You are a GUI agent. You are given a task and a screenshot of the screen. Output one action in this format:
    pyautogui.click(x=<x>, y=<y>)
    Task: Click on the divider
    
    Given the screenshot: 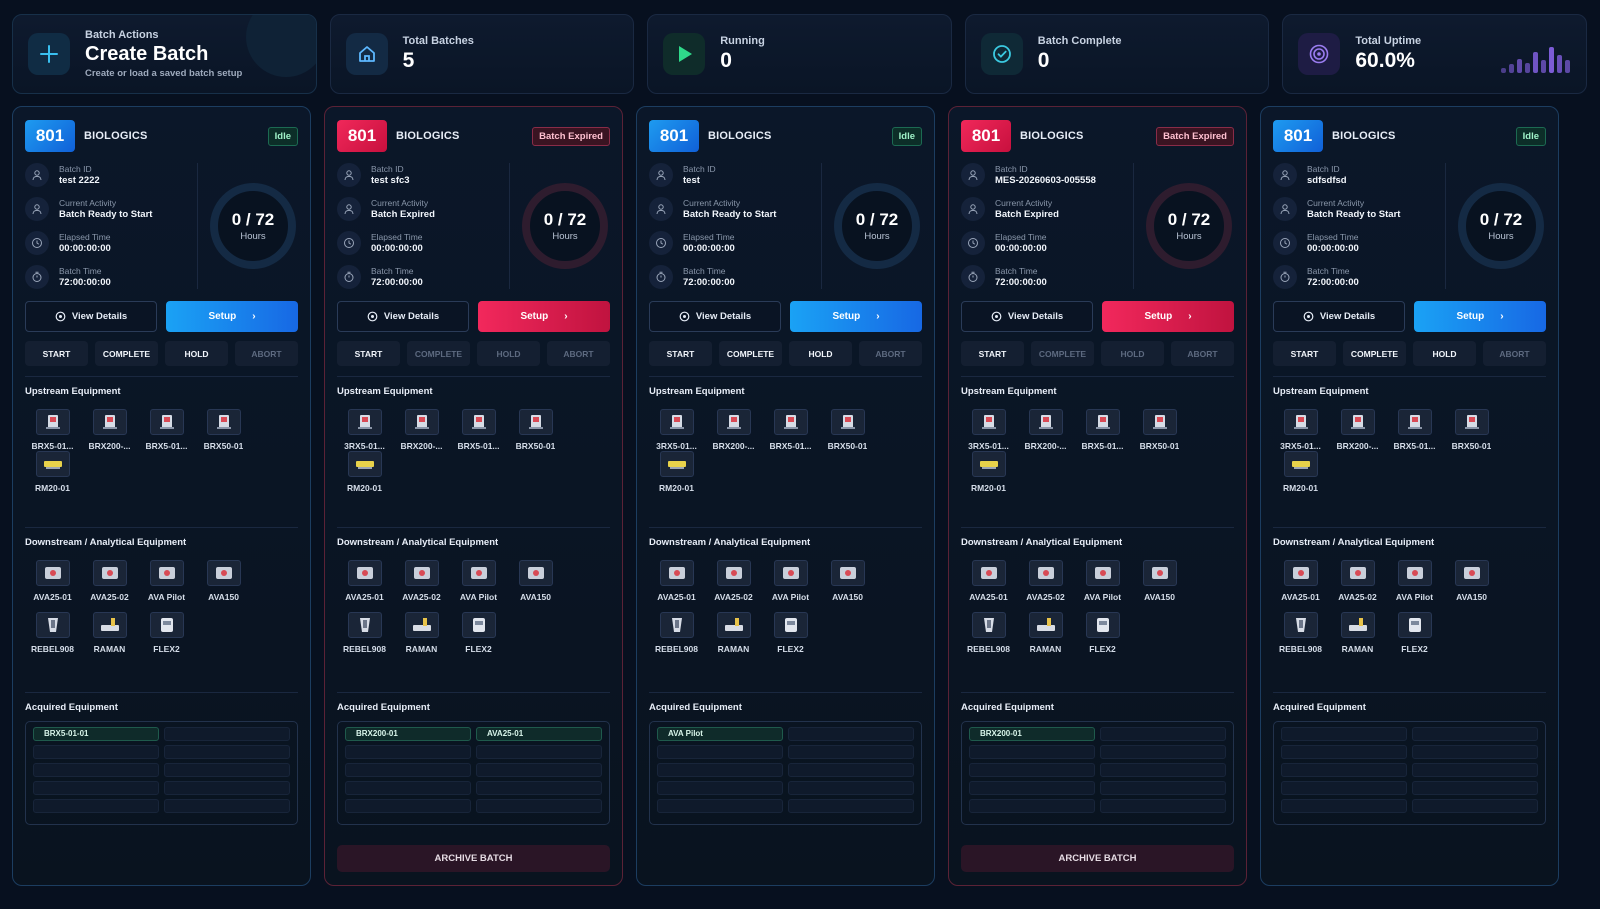 What is the action you would take?
    pyautogui.click(x=821, y=226)
    